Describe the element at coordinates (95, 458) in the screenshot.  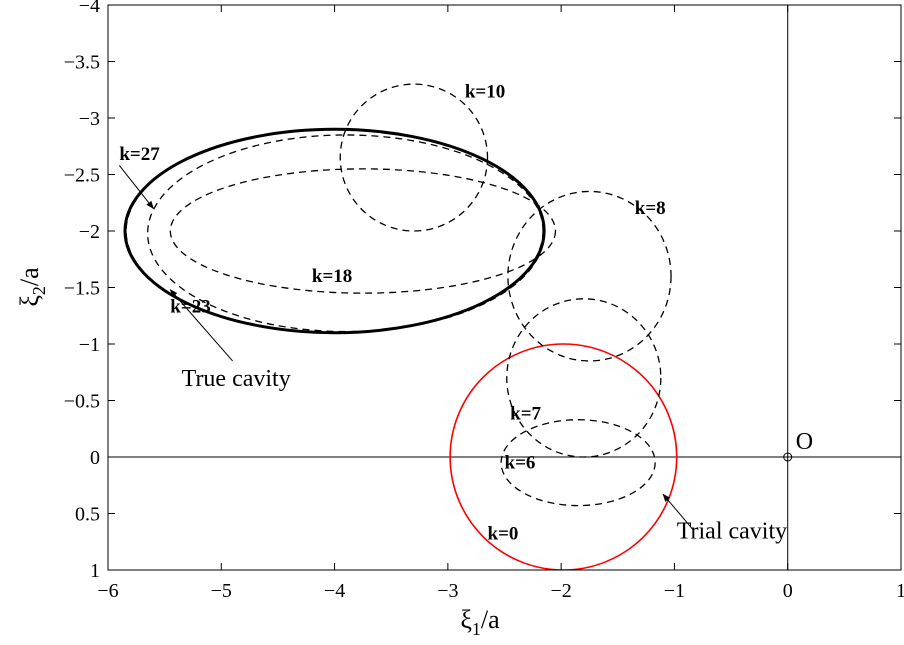
I see `y-tick-label: 0` at that location.